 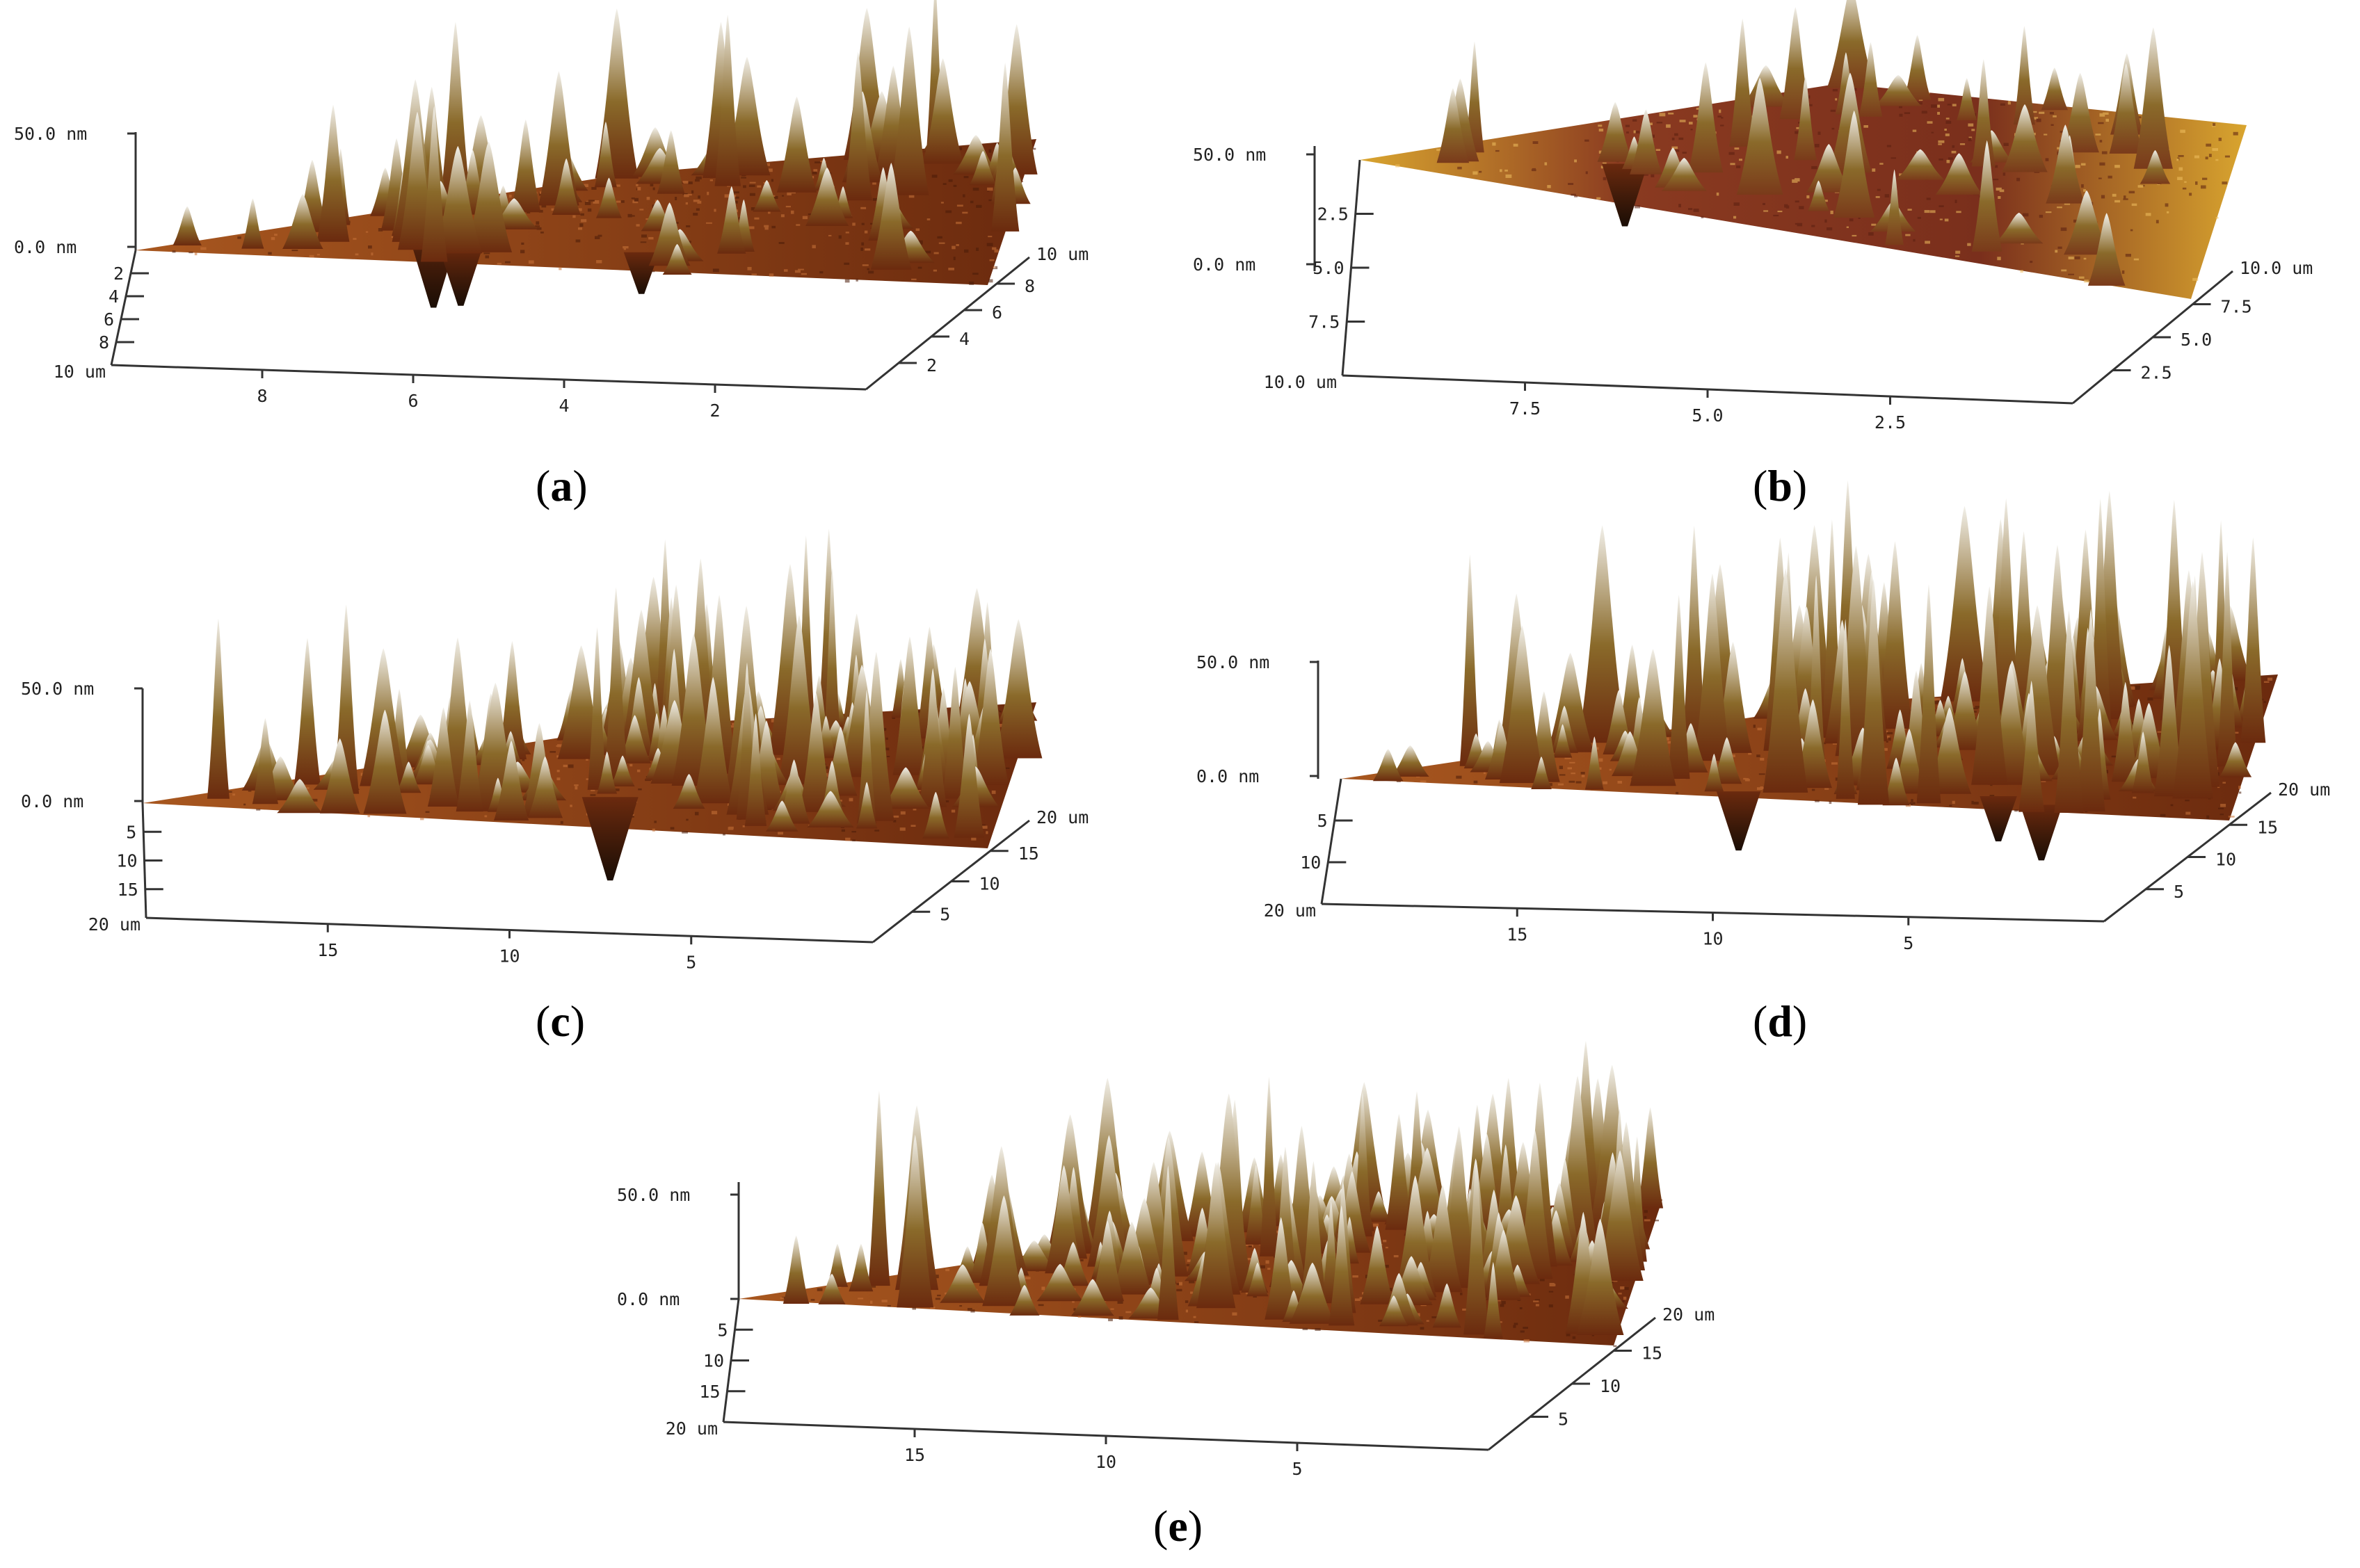 What do you see at coordinates (997, 312) in the screenshot?
I see `y-right-tick-label: 6` at bounding box center [997, 312].